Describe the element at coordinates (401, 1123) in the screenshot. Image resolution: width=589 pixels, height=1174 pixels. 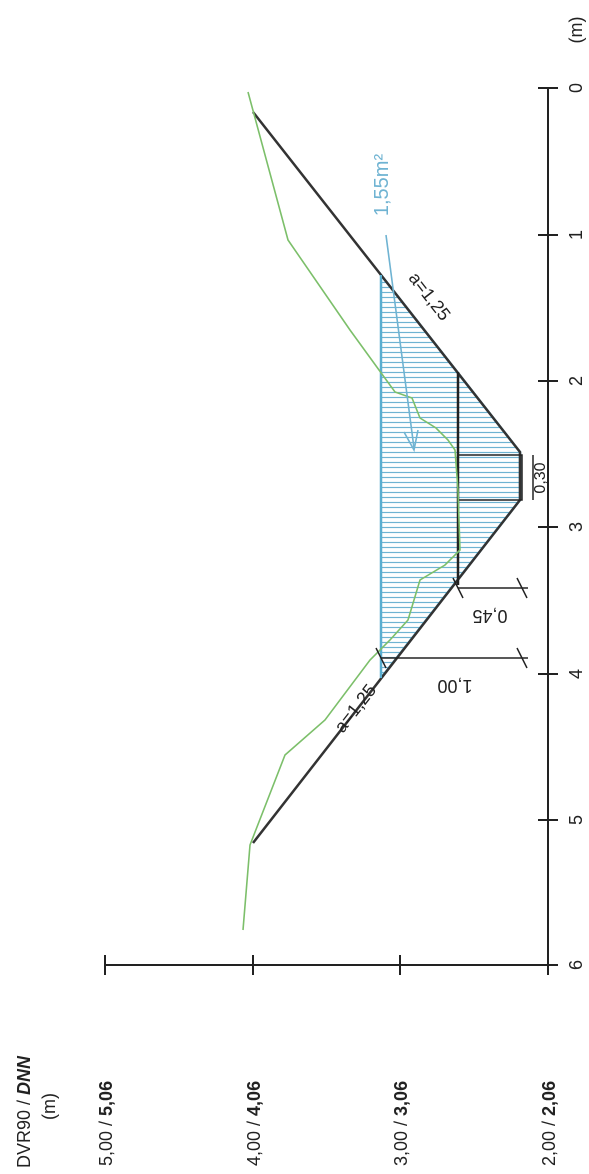
I see `elevation-label: 3,00 /3,06` at that location.